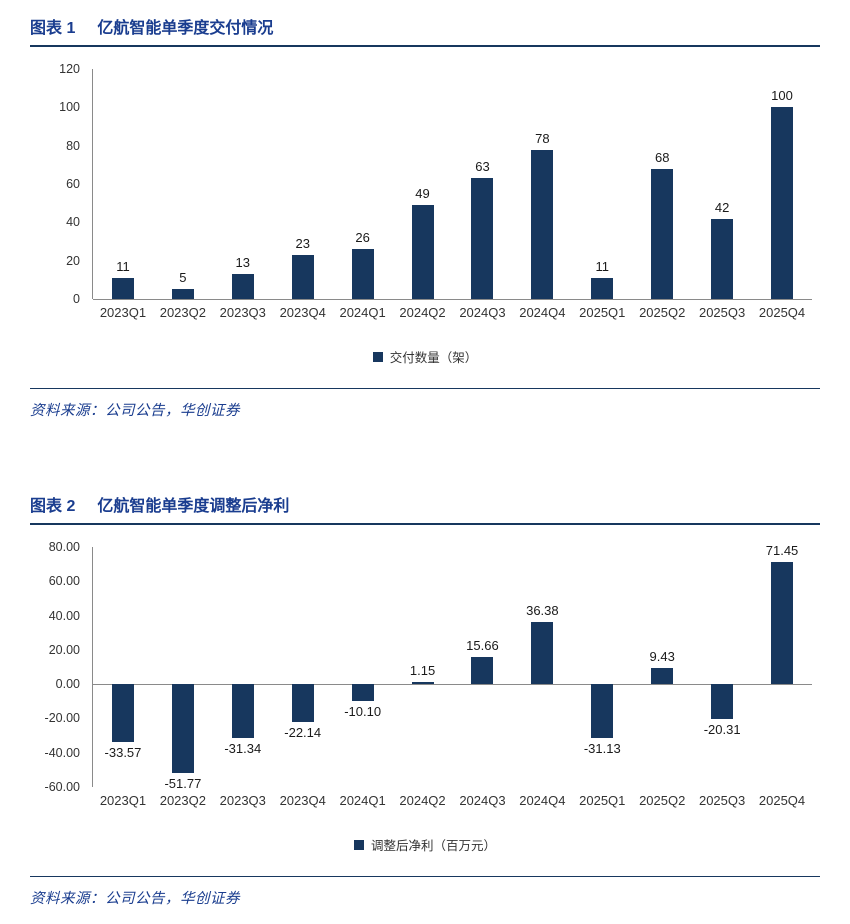 This screenshot has height=924, width=850. Describe the element at coordinates (193, 506) in the screenshot. I see `figure-2-title: 亿航智能单季度调整后净利` at that location.